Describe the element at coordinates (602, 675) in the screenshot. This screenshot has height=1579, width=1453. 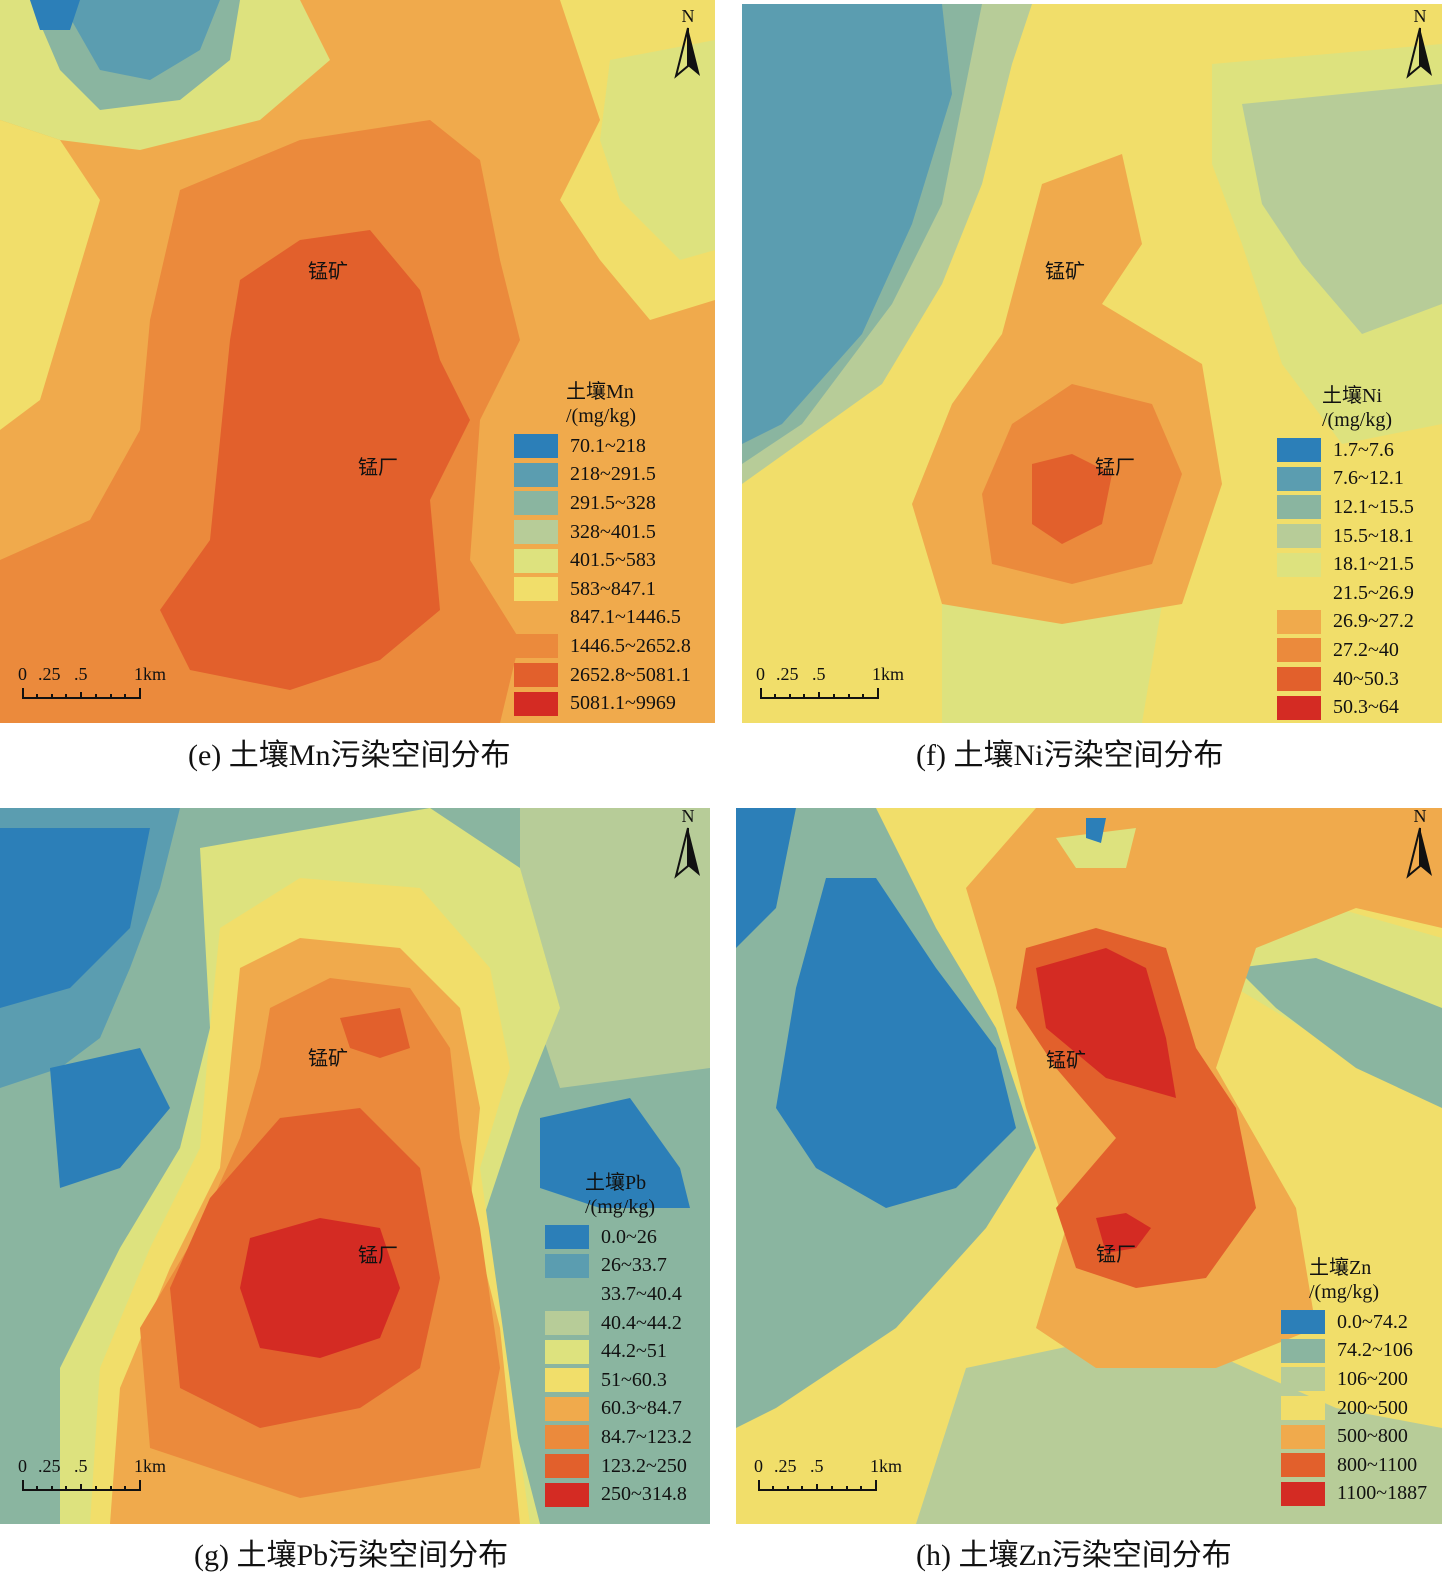
I see `legend-item: 2652.8~5081.1` at that location.